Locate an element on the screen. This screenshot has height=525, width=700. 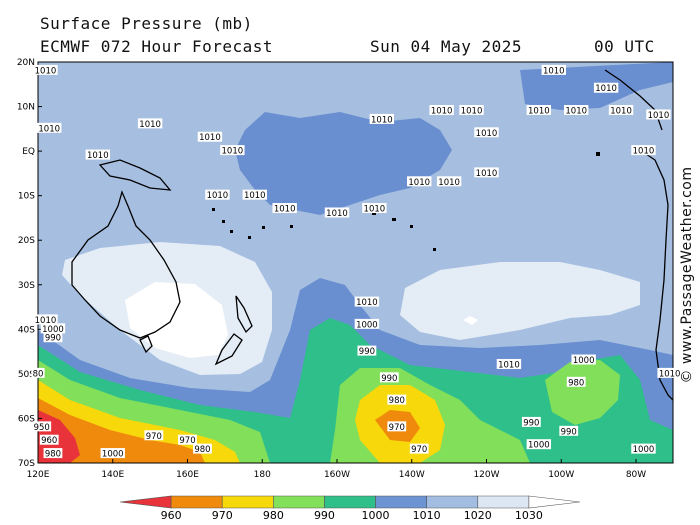
band-1030-high-east is located at coordinates (470, 320).